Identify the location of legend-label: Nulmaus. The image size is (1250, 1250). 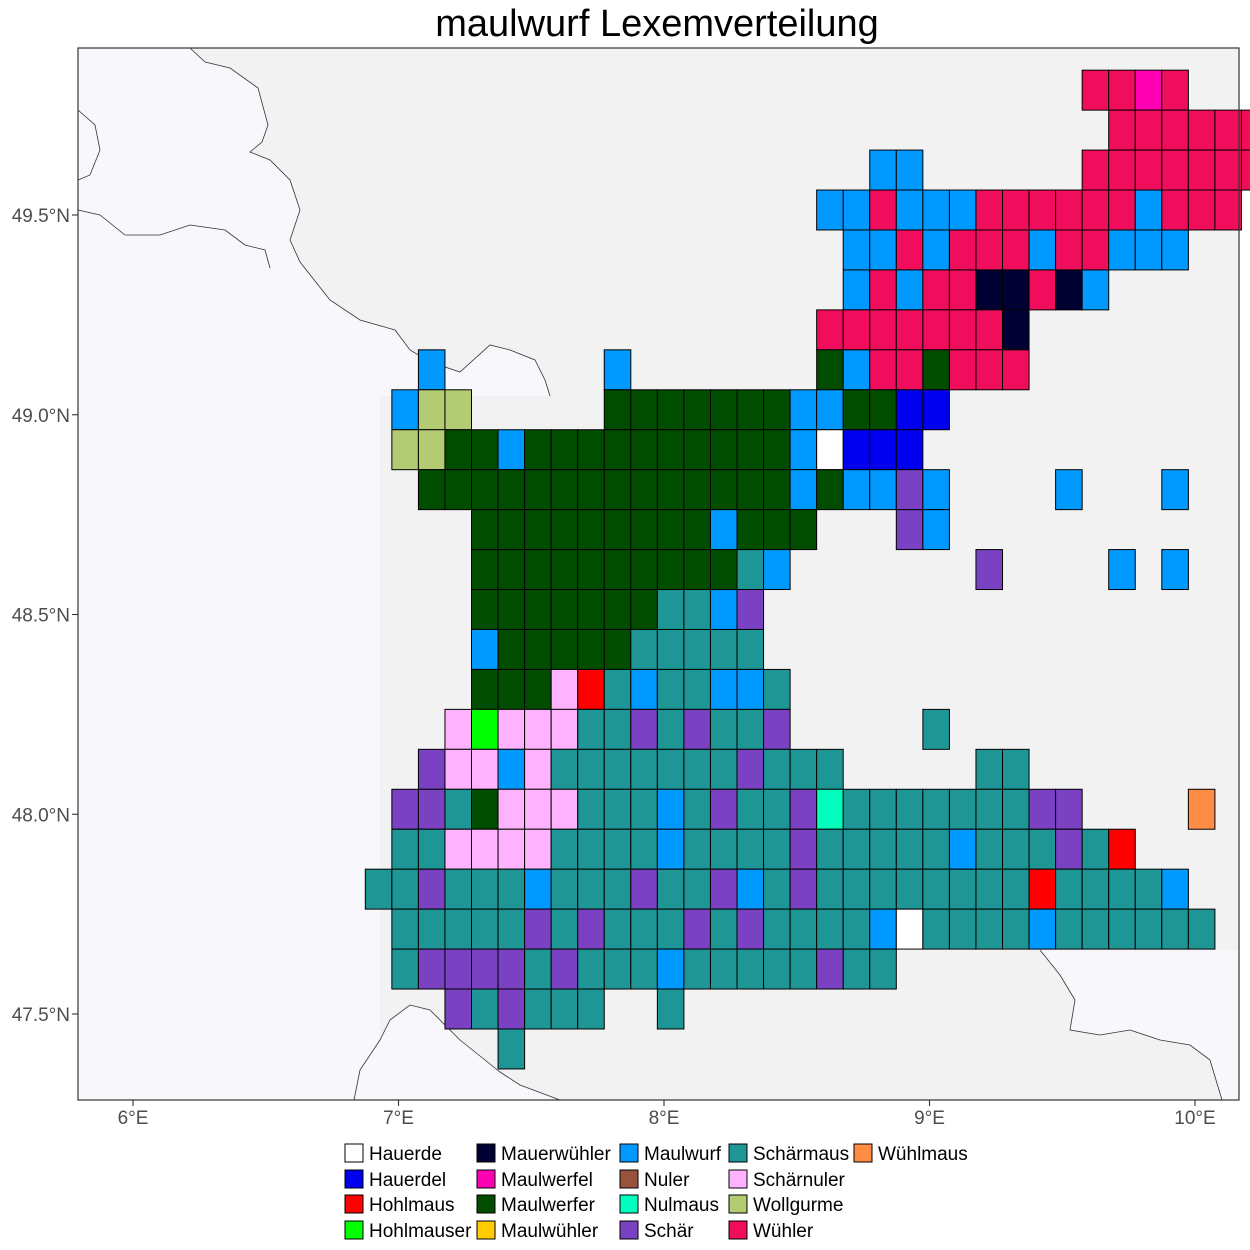
(681, 1205).